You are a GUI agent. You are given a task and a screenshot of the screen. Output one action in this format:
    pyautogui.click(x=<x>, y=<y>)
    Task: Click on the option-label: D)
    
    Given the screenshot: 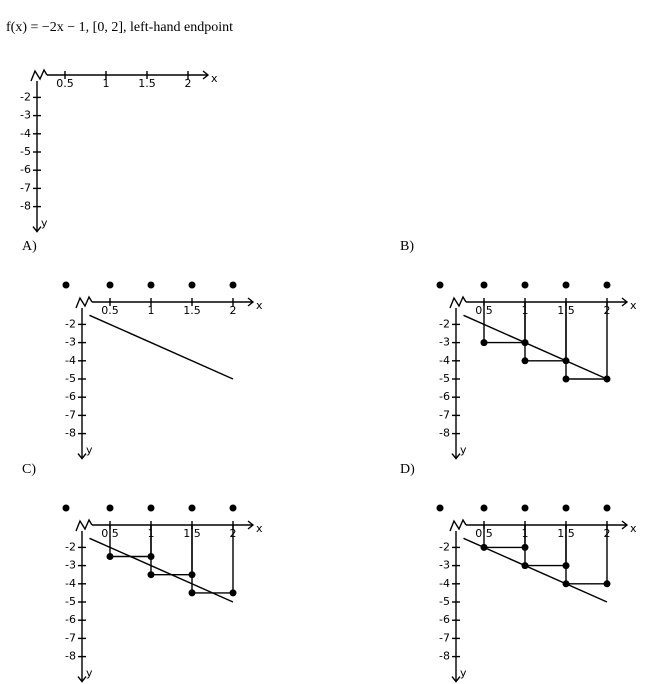 What is the action you would take?
    pyautogui.click(x=407, y=469)
    